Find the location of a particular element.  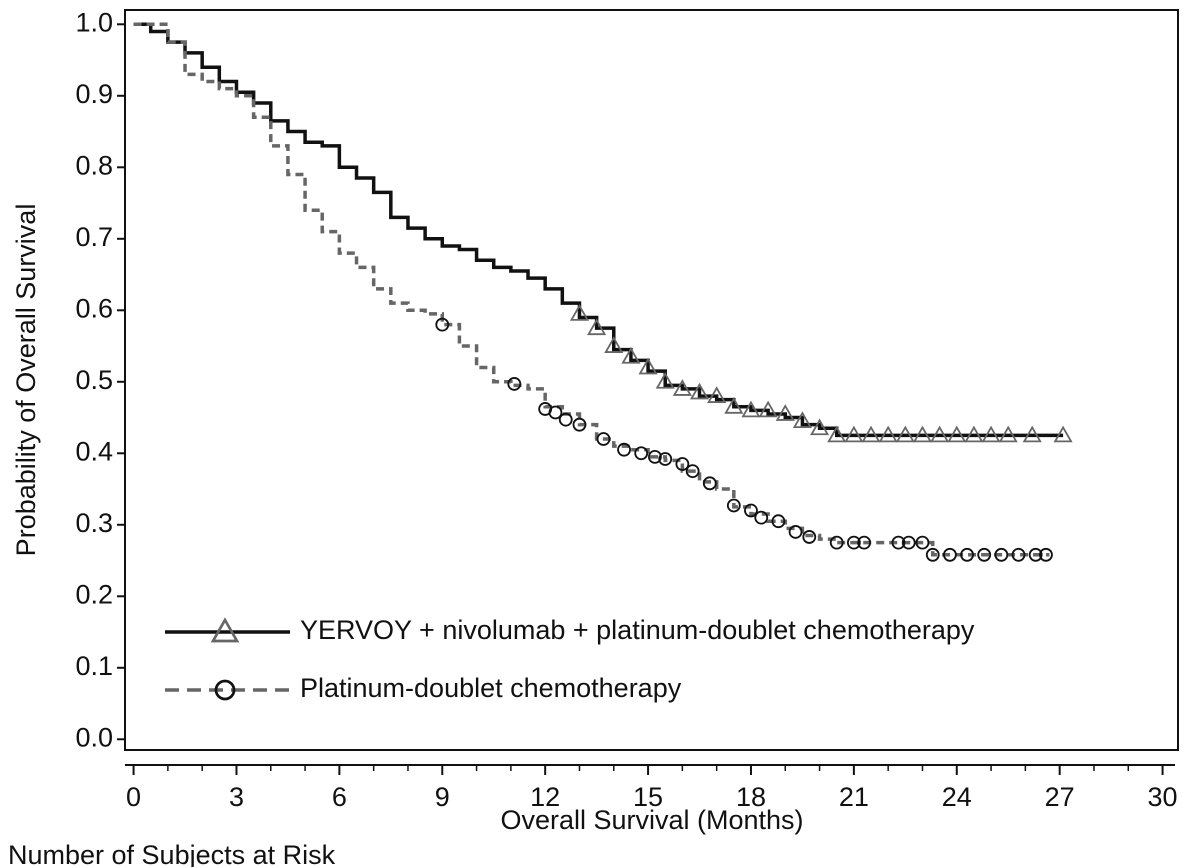

x-tick-label: 9 is located at coordinates (442, 797).